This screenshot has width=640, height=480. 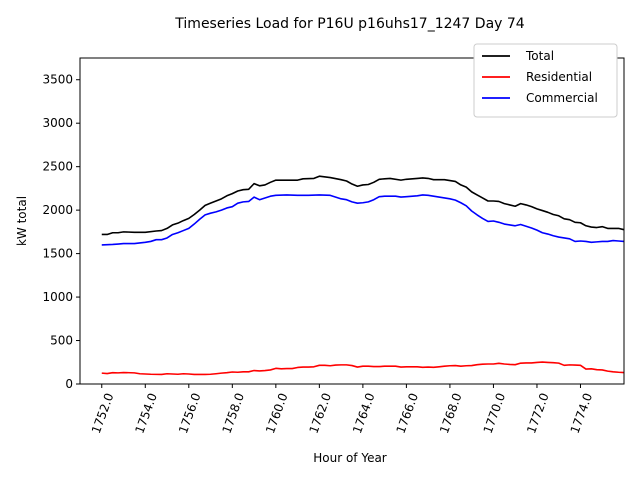 I want to click on legend: Total Residential Commercial, so click(x=545, y=80).